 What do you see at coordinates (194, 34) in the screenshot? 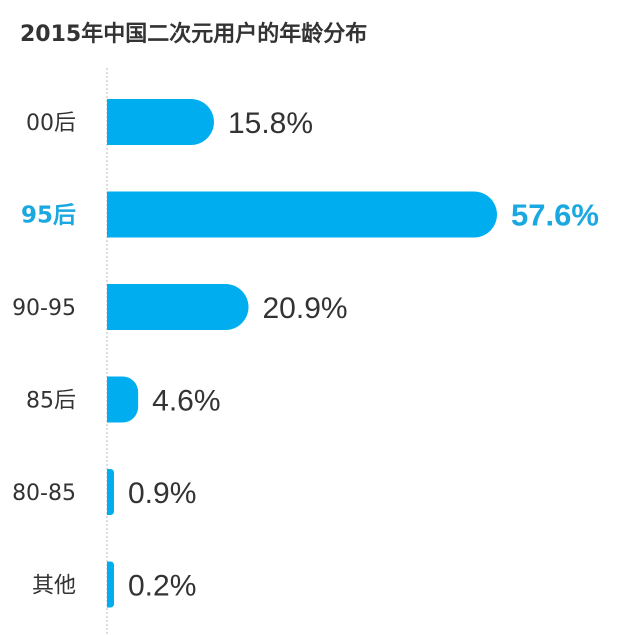
I see `chart-title: 2015年中国二次元用户的年龄分布` at bounding box center [194, 34].